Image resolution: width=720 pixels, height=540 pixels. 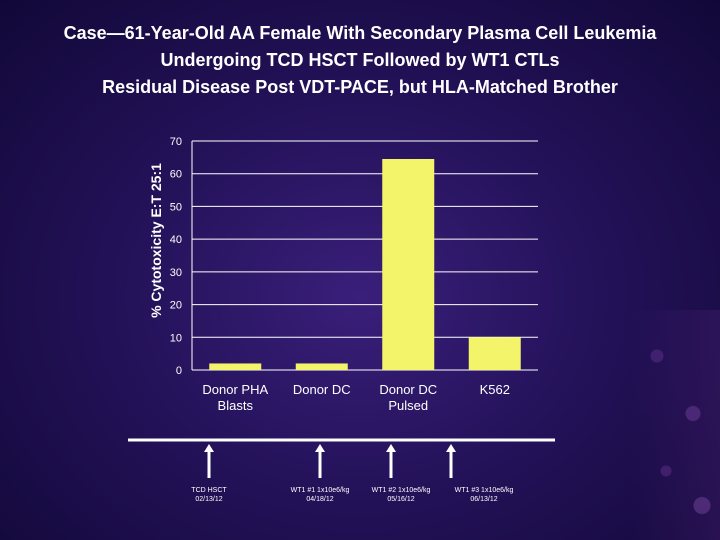 What do you see at coordinates (209, 490) in the screenshot?
I see `timeline-label-1-line1: TCD HSCT` at bounding box center [209, 490].